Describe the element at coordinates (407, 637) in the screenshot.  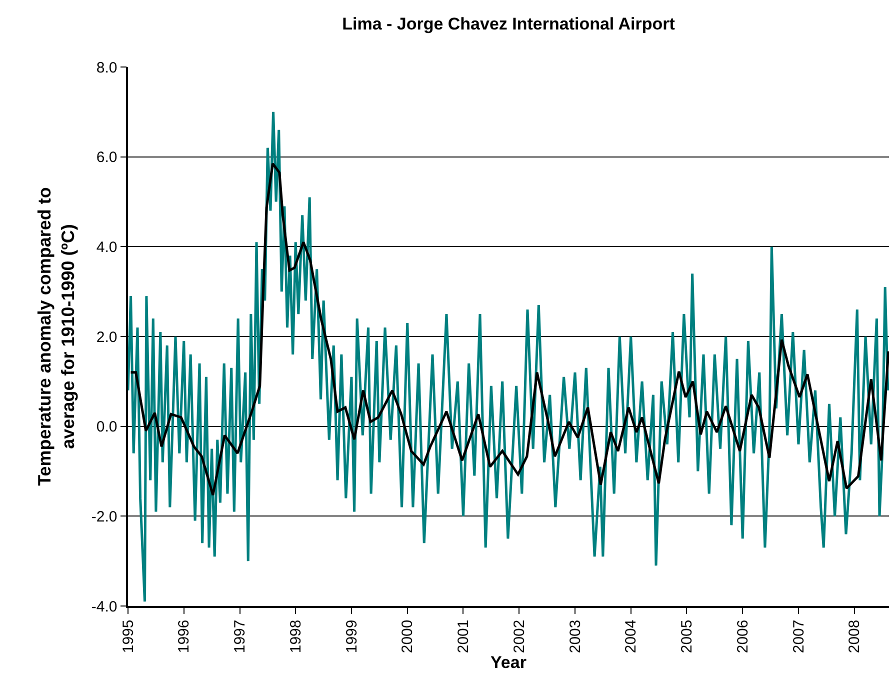
I see `x-tick-label: 2000` at that location.